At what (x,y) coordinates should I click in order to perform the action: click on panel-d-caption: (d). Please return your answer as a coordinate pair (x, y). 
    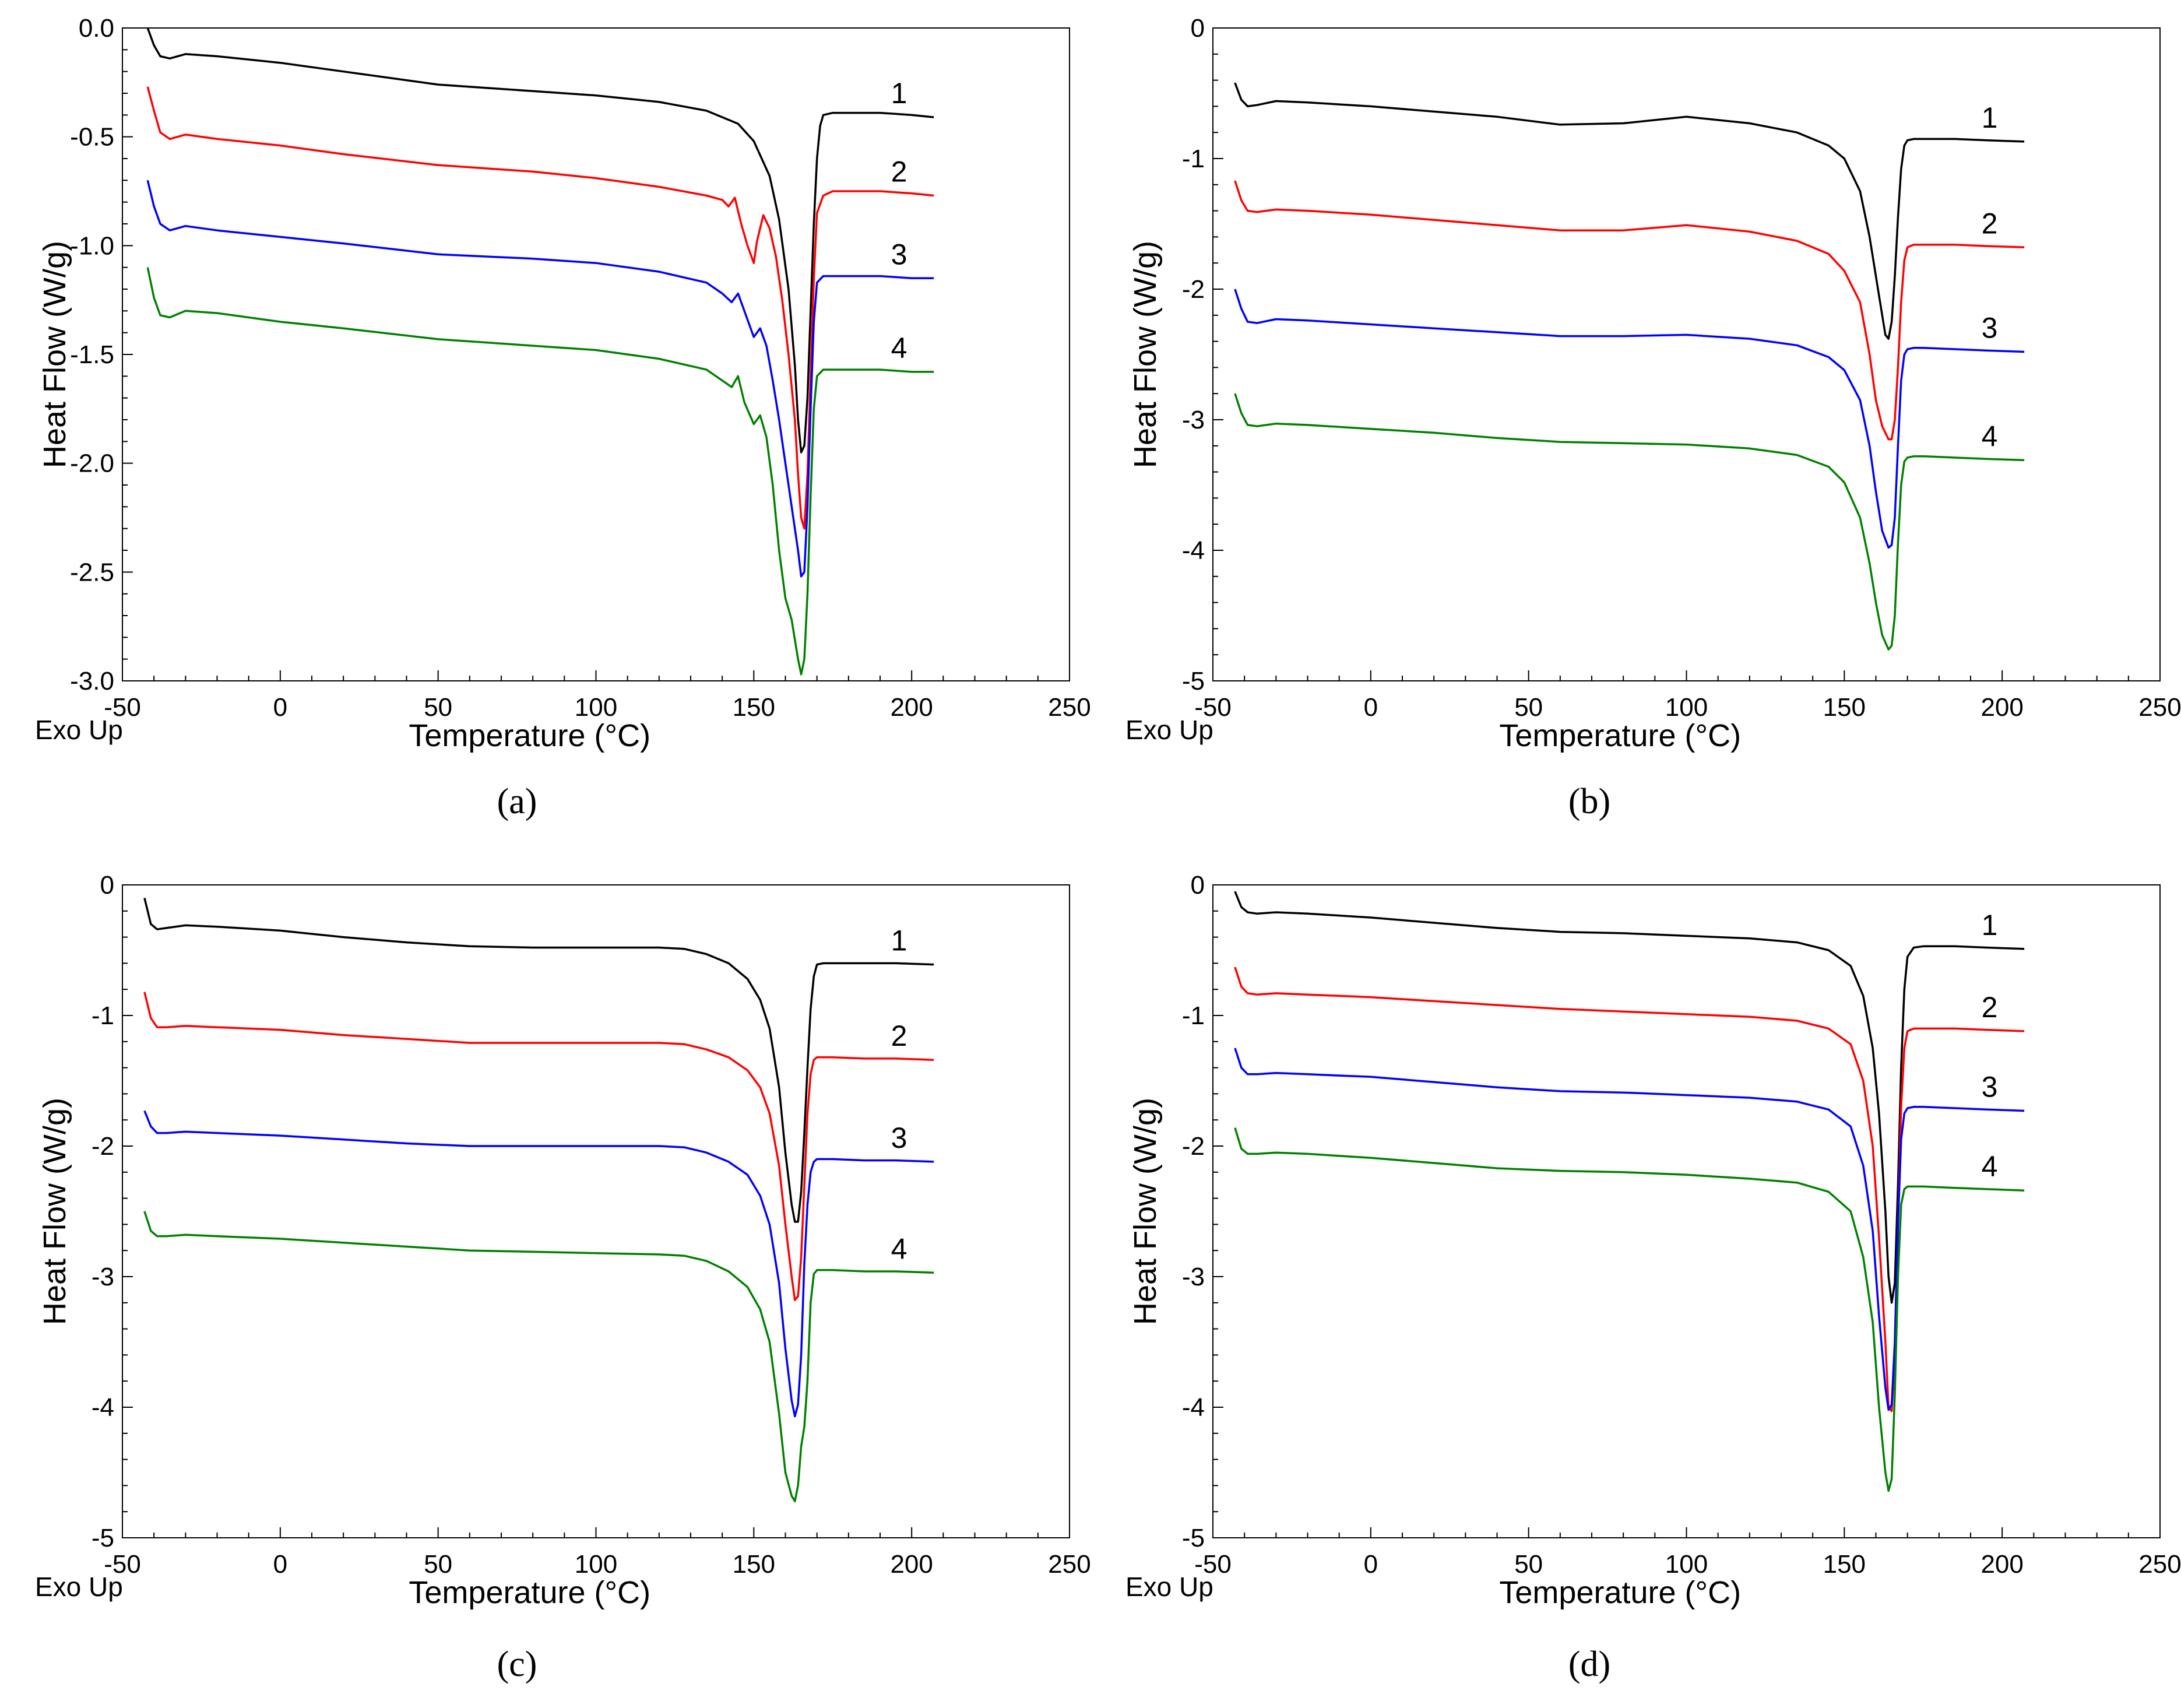
    Looking at the image, I should click on (1589, 1664).